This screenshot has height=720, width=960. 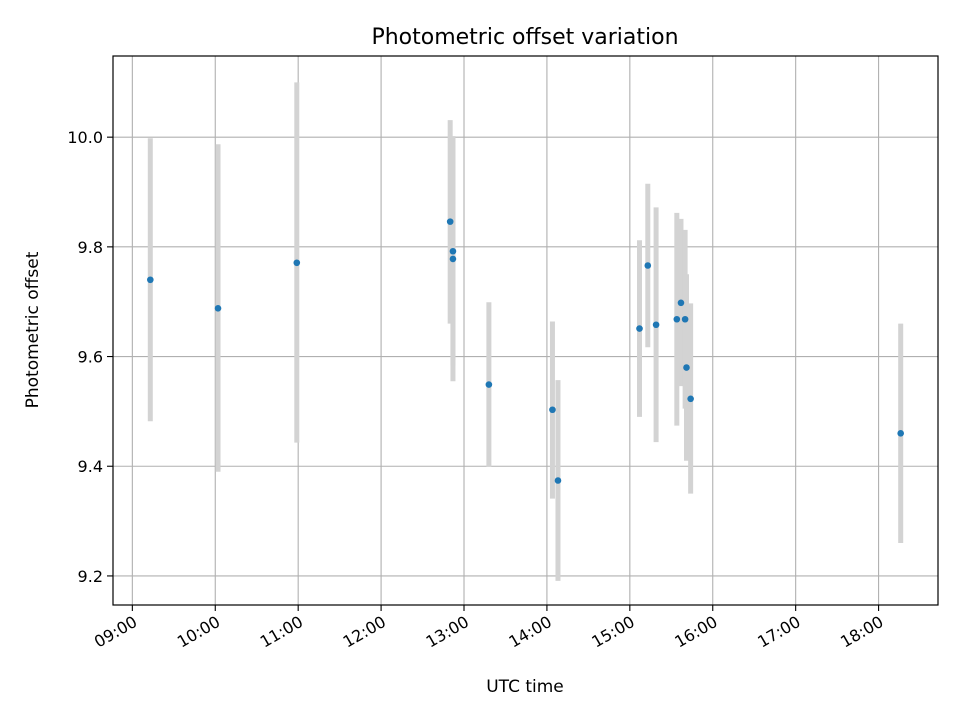 What do you see at coordinates (447, 632) in the screenshot?
I see `x-tick-label: 13:00` at bounding box center [447, 632].